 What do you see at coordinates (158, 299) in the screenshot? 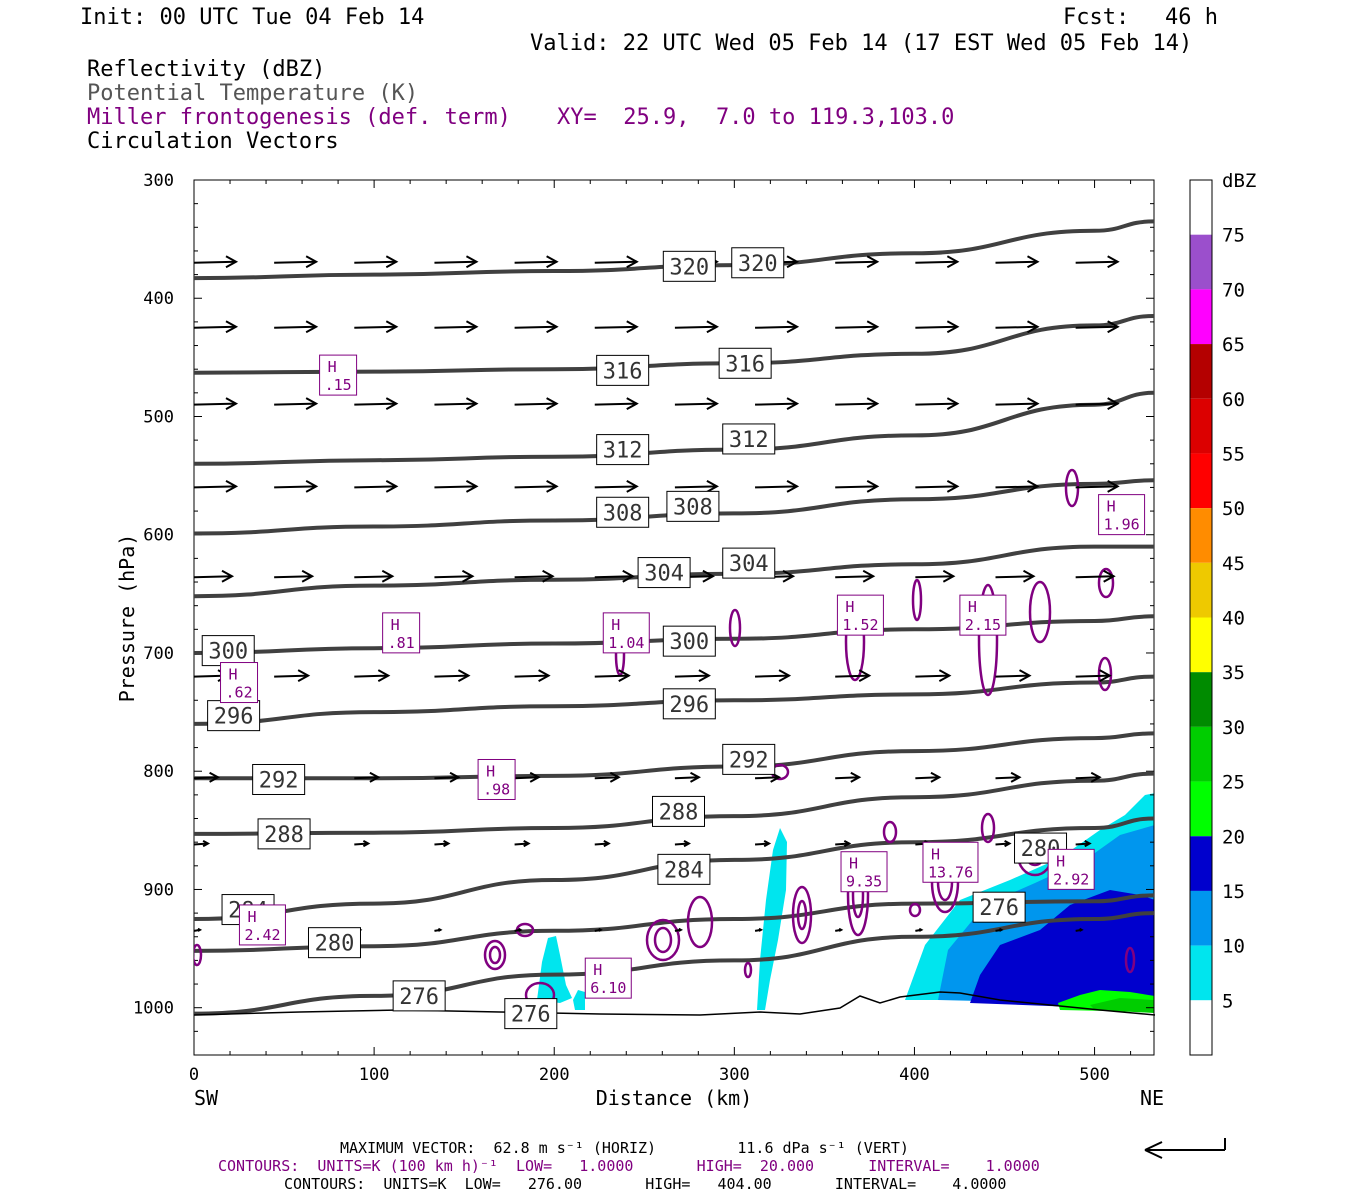
I see `y-tick-label: 400` at bounding box center [158, 299].